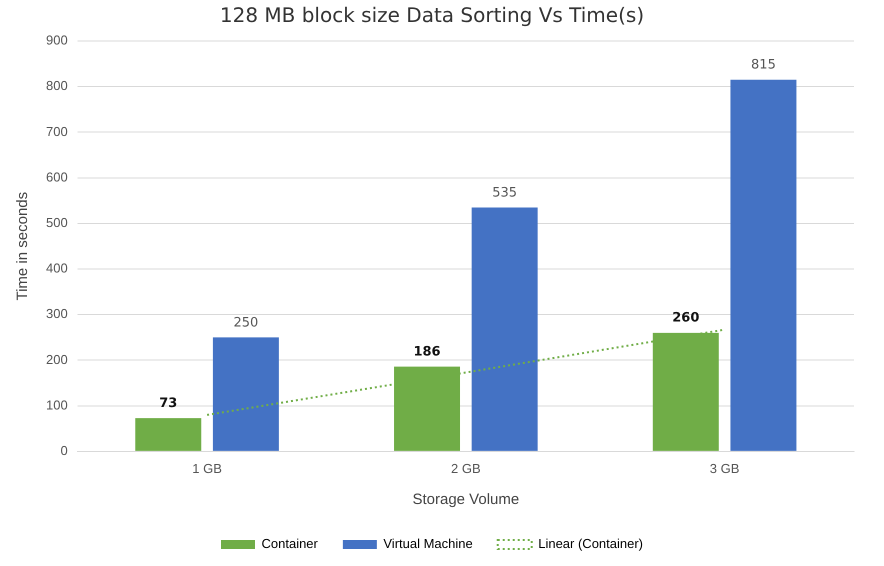 The width and height of the screenshot is (884, 566). I want to click on data-label: 535, so click(505, 192).